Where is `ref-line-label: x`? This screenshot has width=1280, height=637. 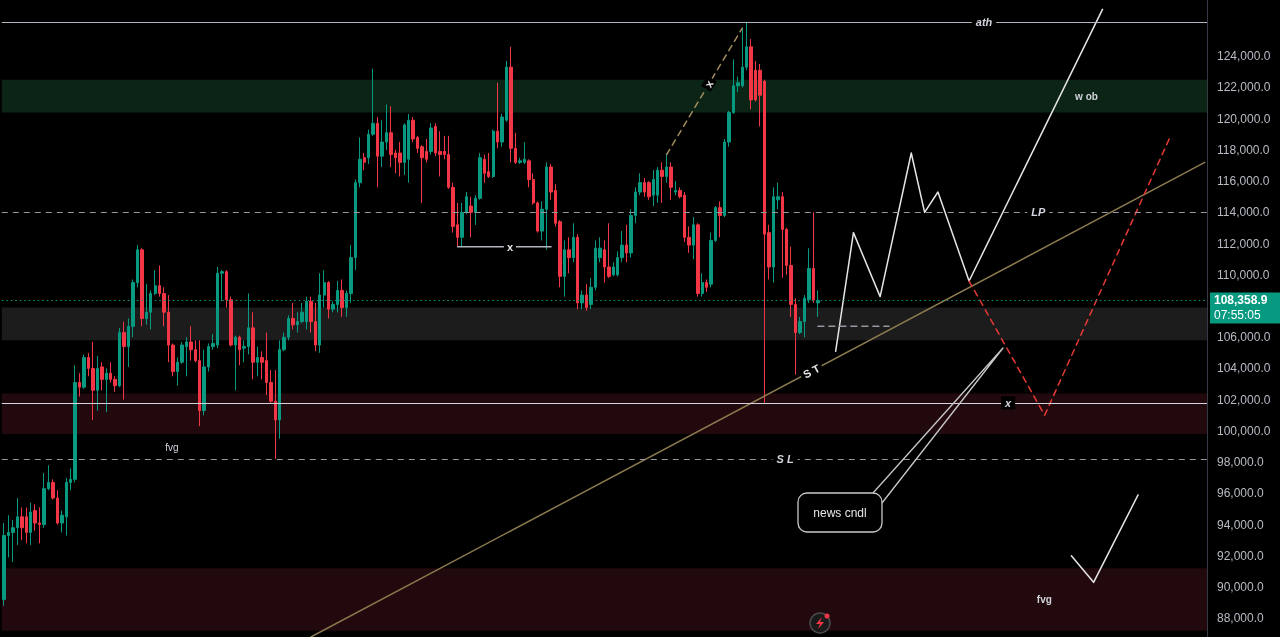
ref-line-label: x is located at coordinates (1008, 402).